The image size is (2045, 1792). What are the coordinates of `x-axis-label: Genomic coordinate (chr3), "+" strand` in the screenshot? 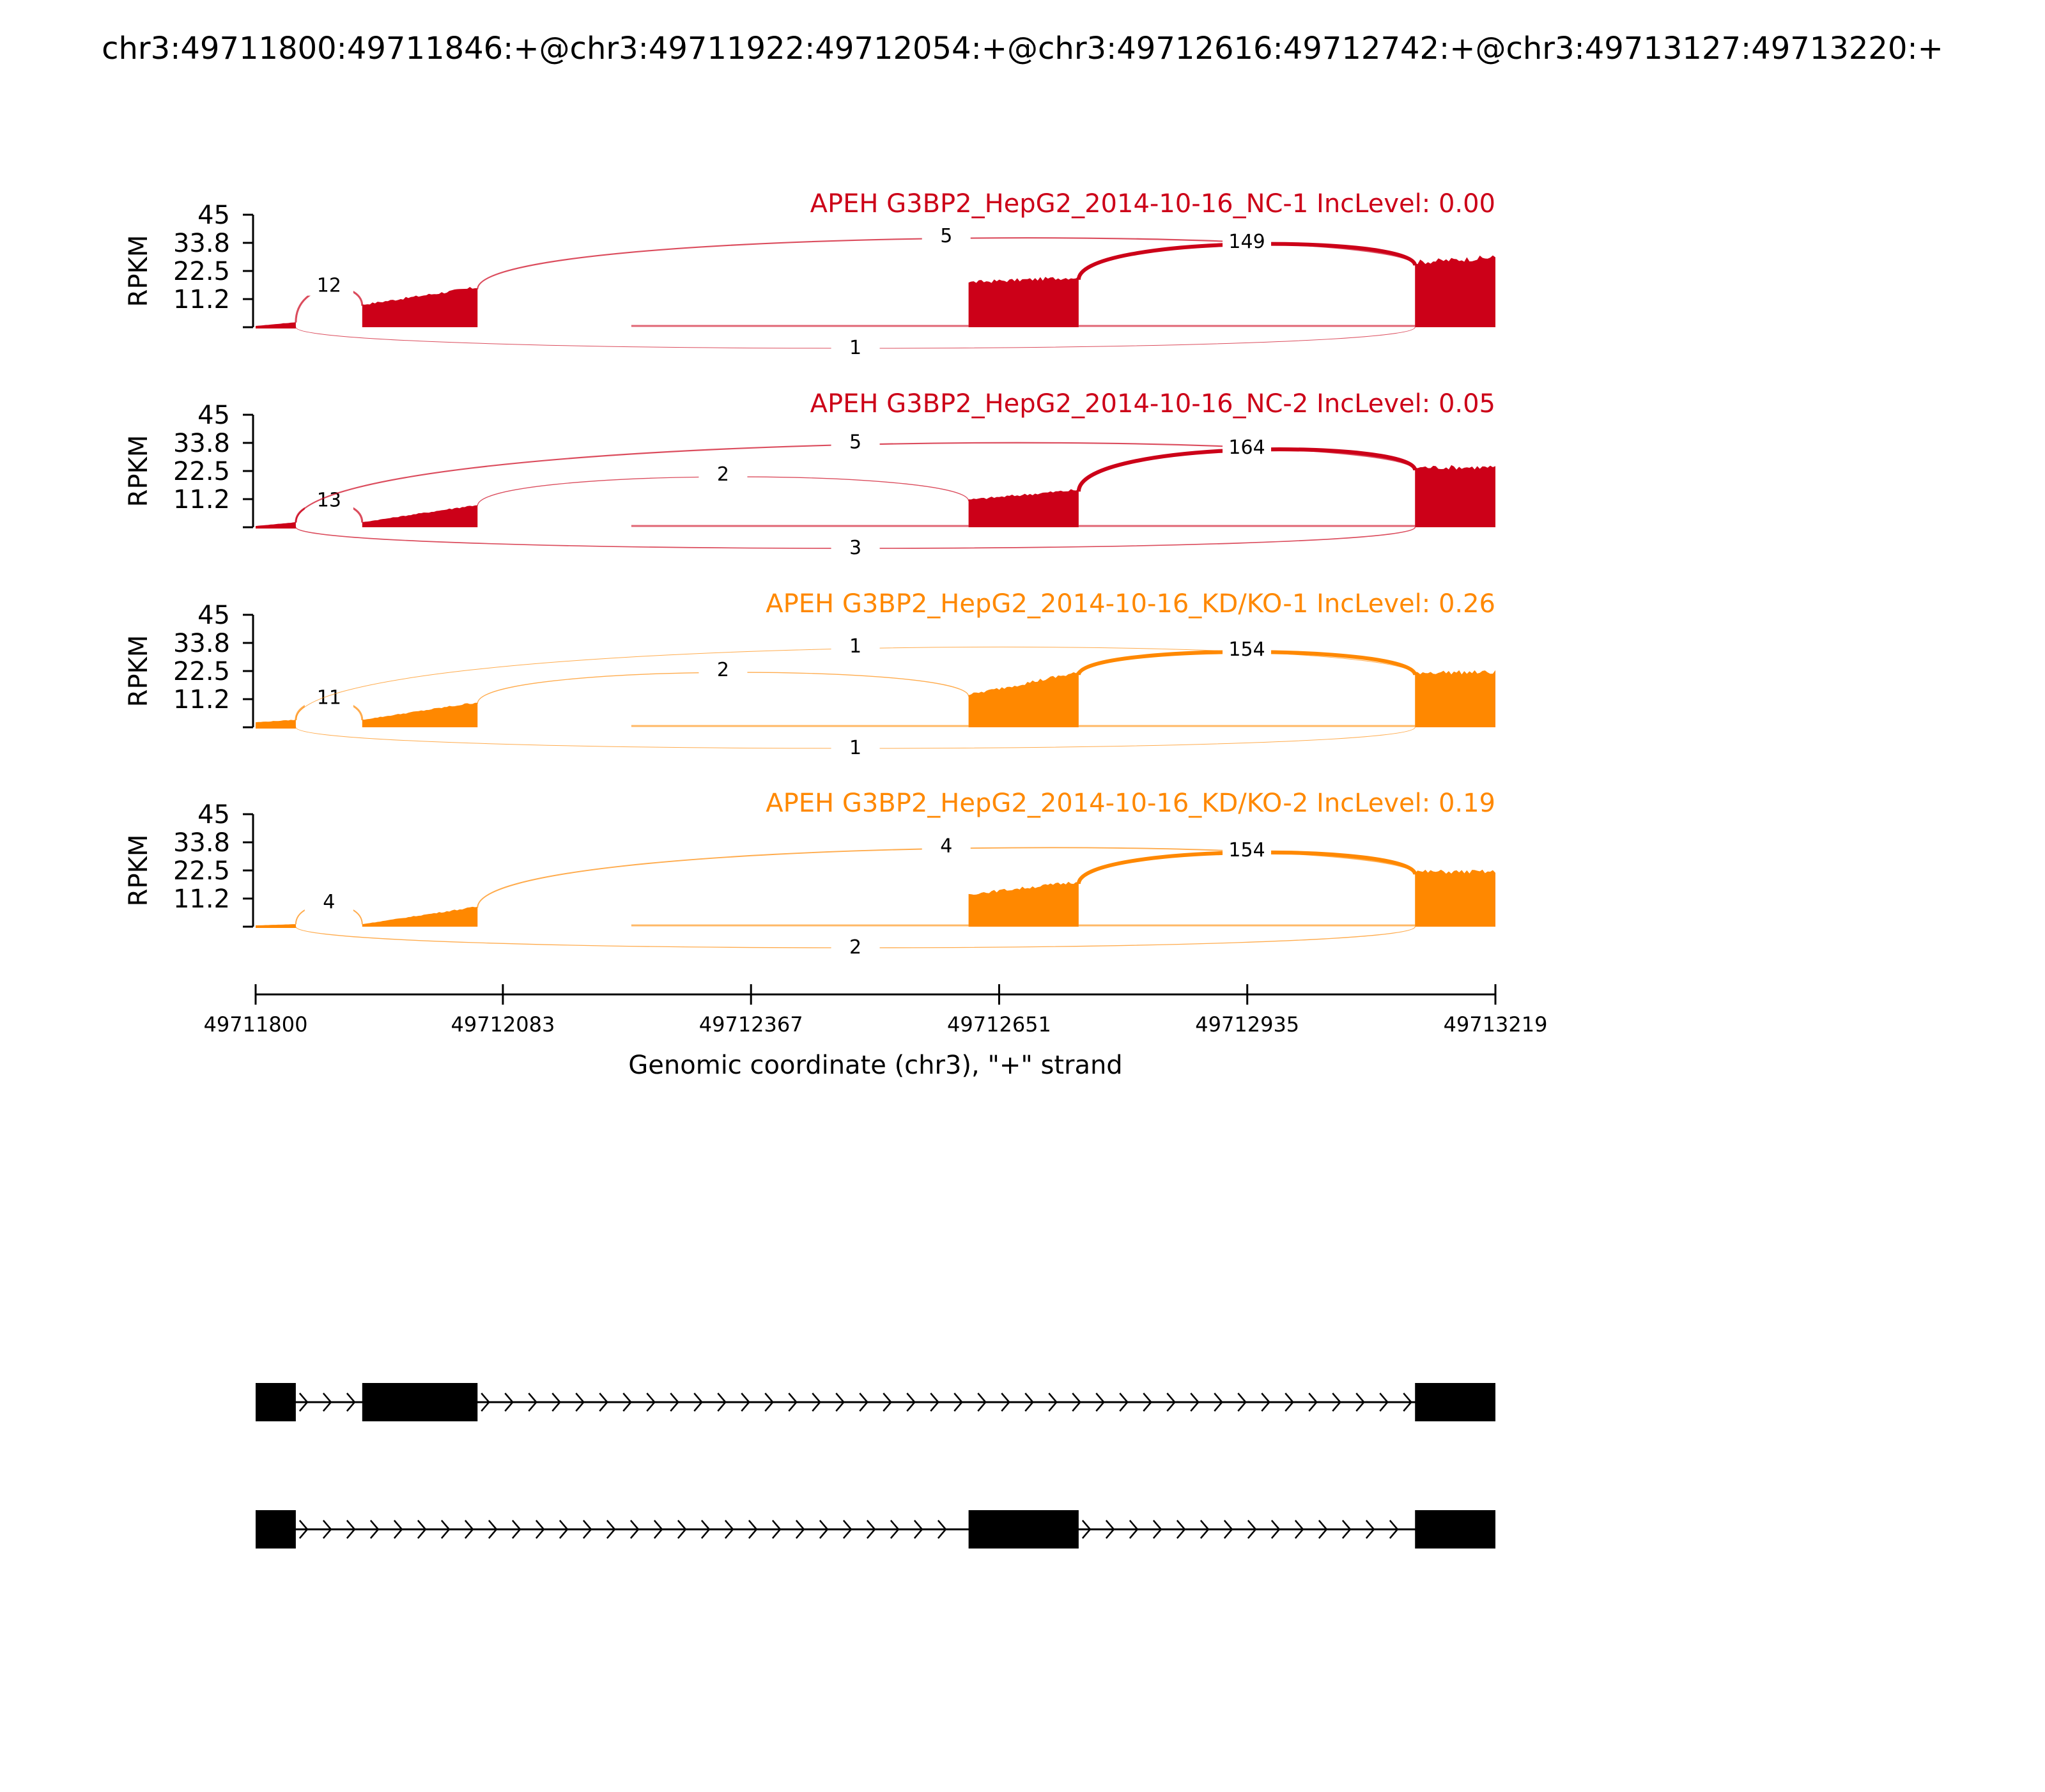 It's located at (875, 1065).